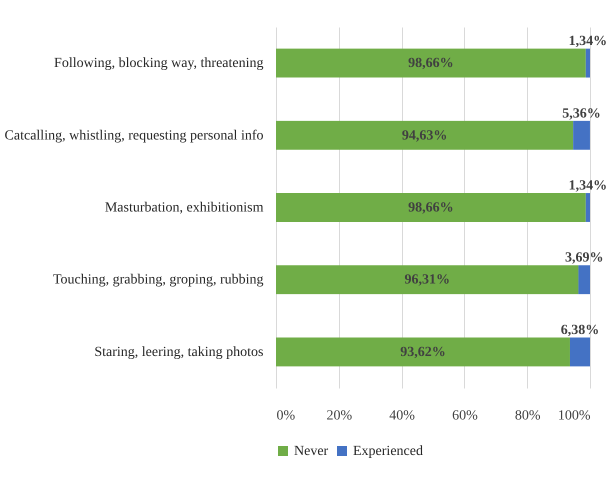 The width and height of the screenshot is (610, 492). I want to click on data-label: 6,38%, so click(580, 330).